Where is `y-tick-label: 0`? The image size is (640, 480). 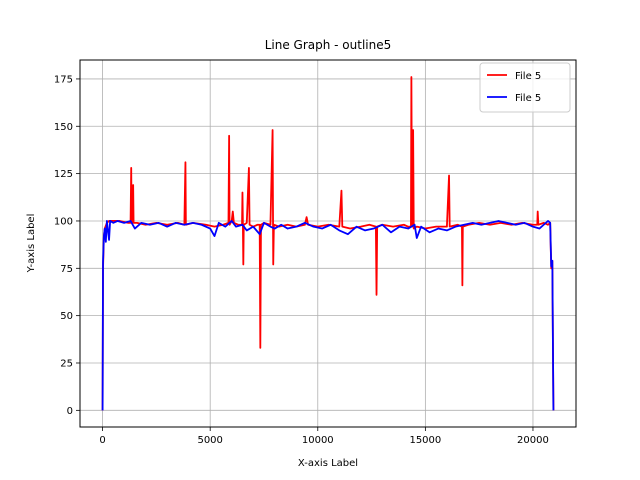
y-tick-label: 0 is located at coordinates (70, 411).